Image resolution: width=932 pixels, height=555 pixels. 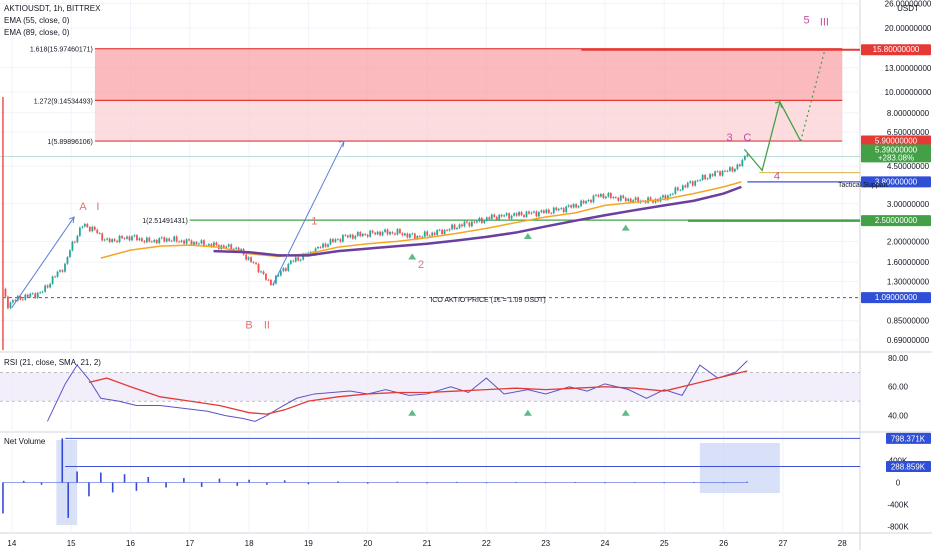 I want to click on time-tick: 20, so click(x=367, y=543).